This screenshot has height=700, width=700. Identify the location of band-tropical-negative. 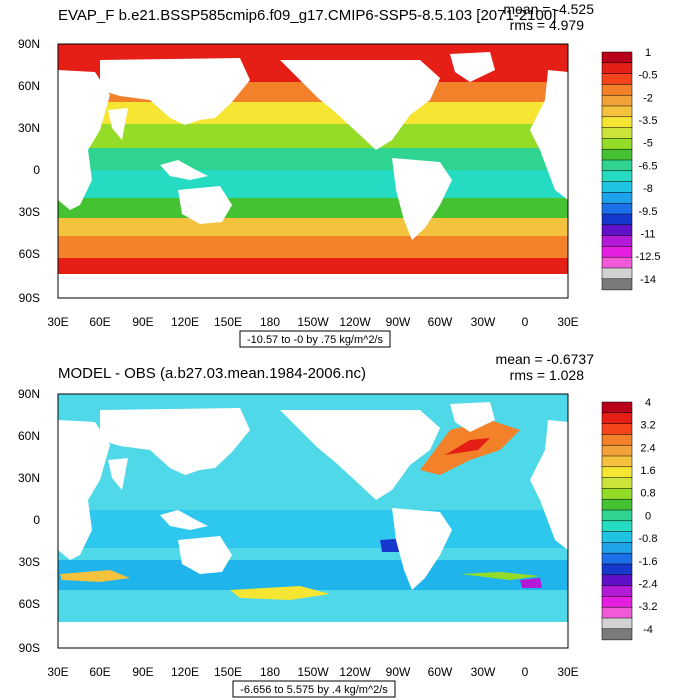
(313, 529).